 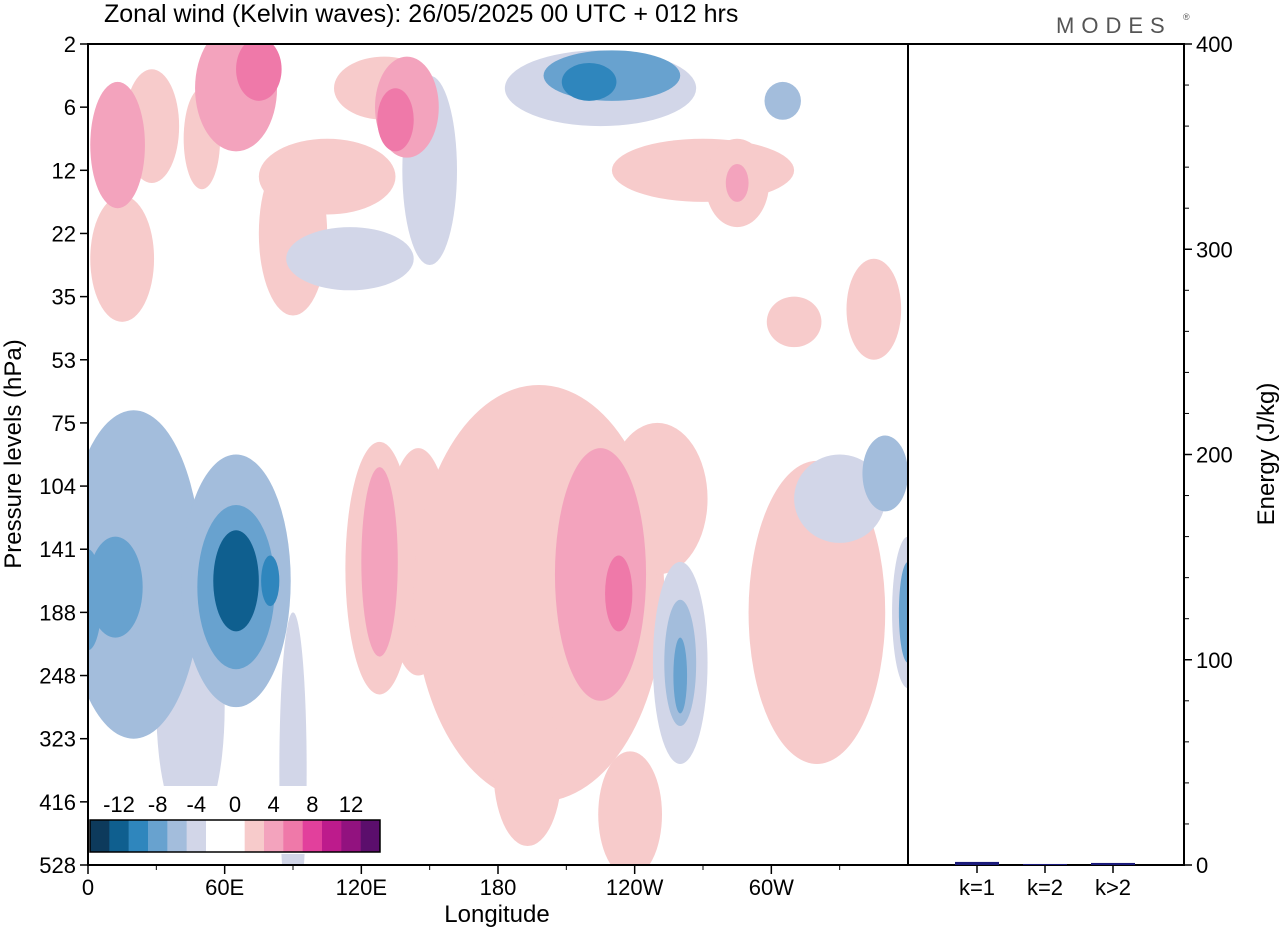 I want to click on colorbar-legend: -12 -8 -4 0 4 8 12, so click(x=235, y=820).